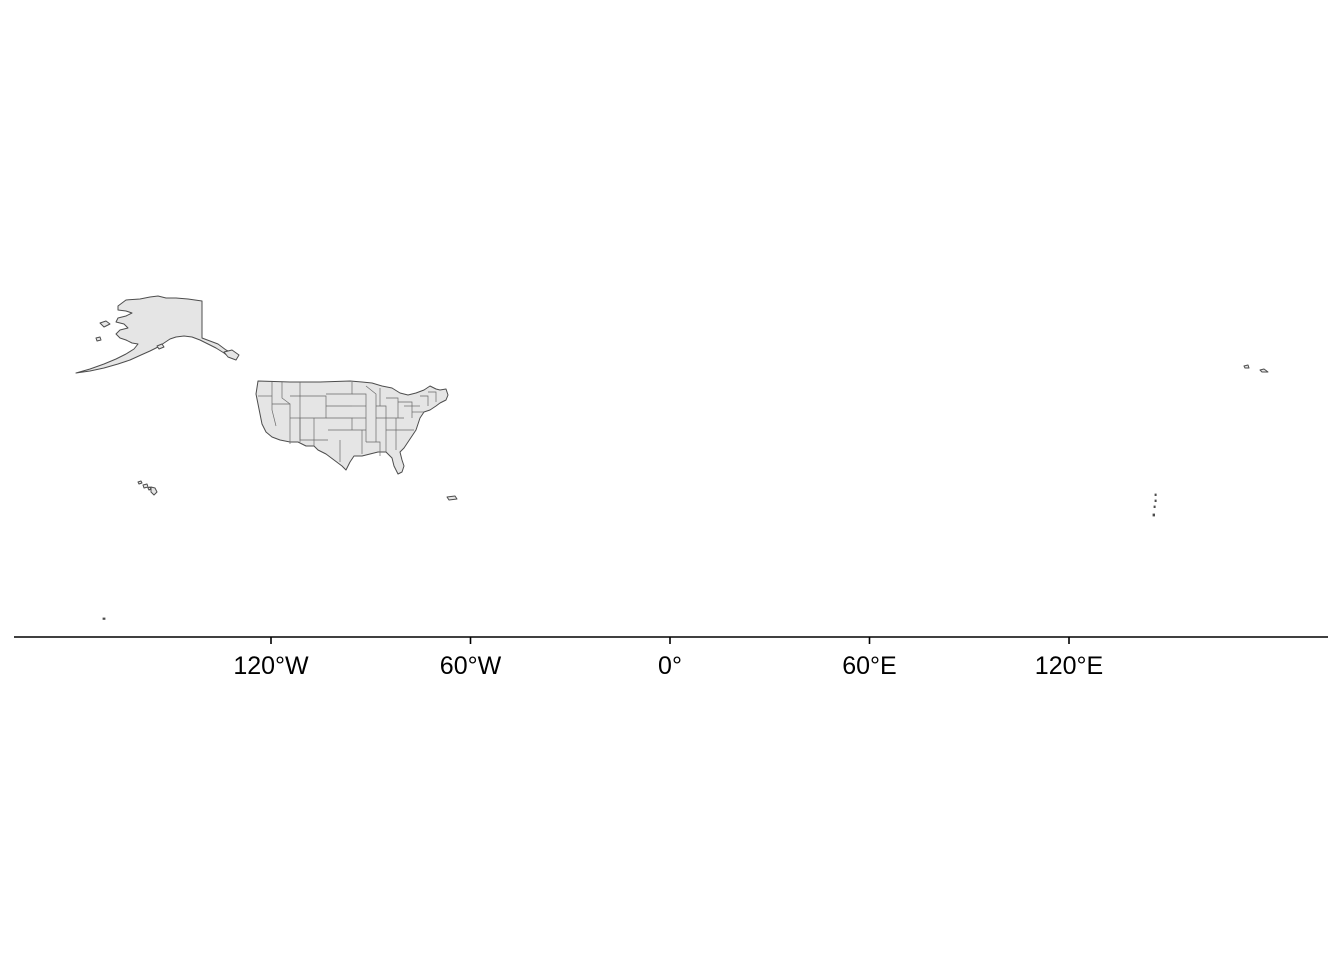  What do you see at coordinates (347, 422) in the screenshot?
I see `state-borders` at bounding box center [347, 422].